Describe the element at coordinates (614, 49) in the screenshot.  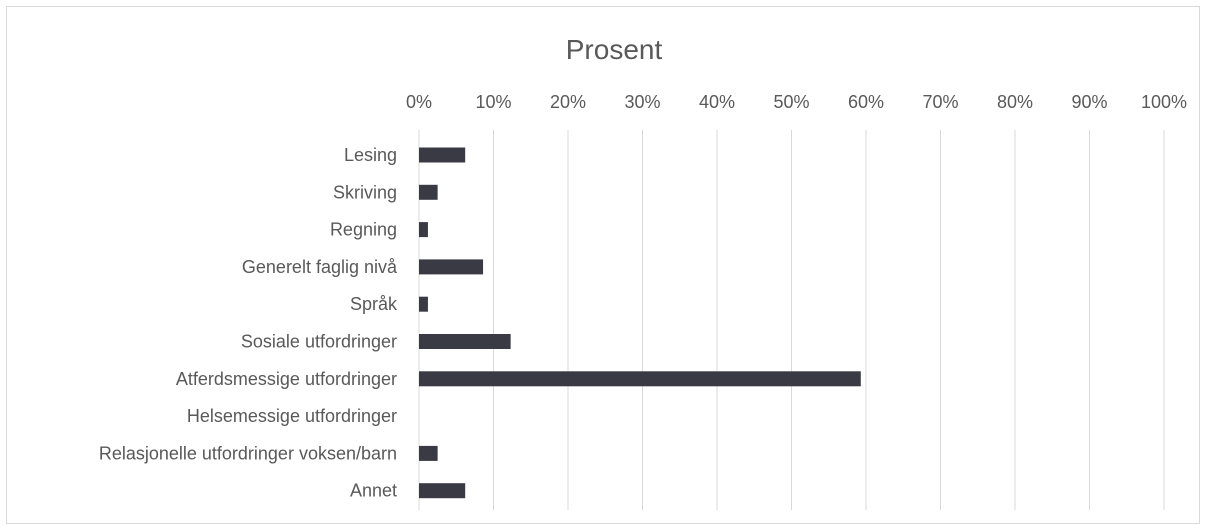
I see `chart-title: Prosent` at that location.